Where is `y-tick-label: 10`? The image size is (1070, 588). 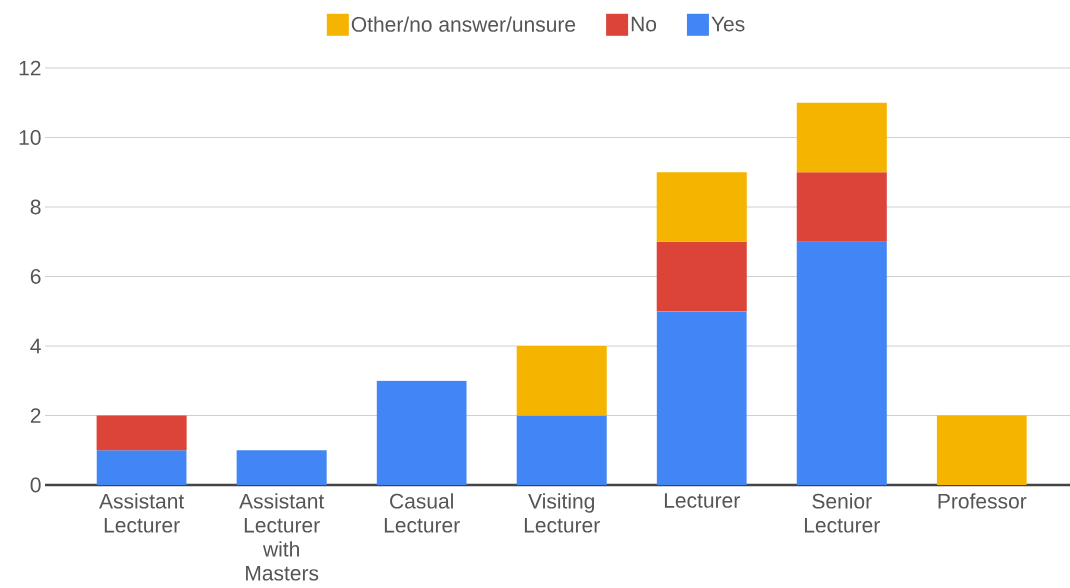 y-tick-label: 10 is located at coordinates (30, 137).